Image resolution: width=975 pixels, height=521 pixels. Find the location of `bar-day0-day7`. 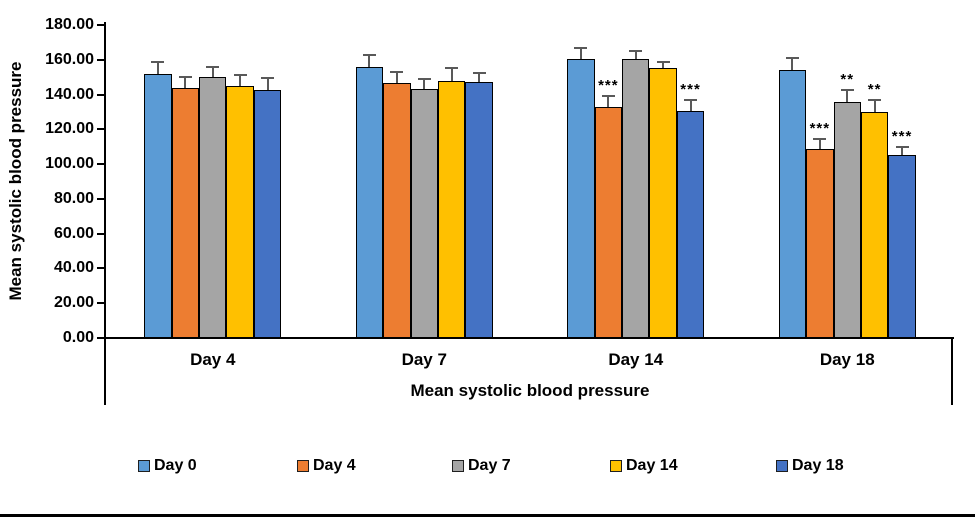

bar-day0-day7 is located at coordinates (369, 202).